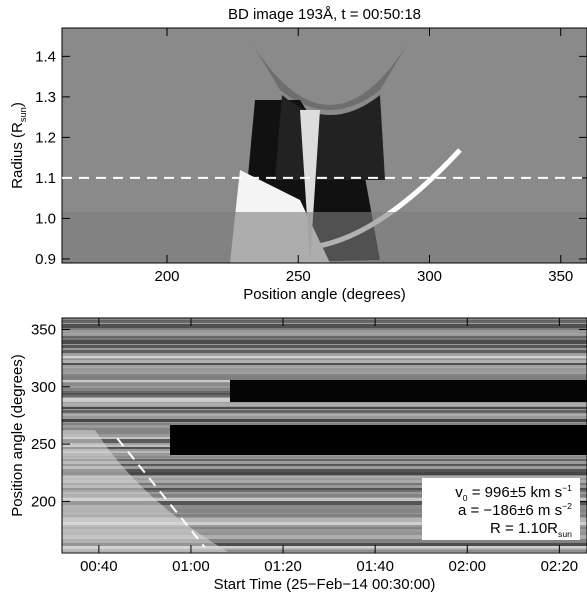 The width and height of the screenshot is (587, 595). Describe the element at coordinates (567, 506) in the screenshot. I see `text-part: −2` at that location.